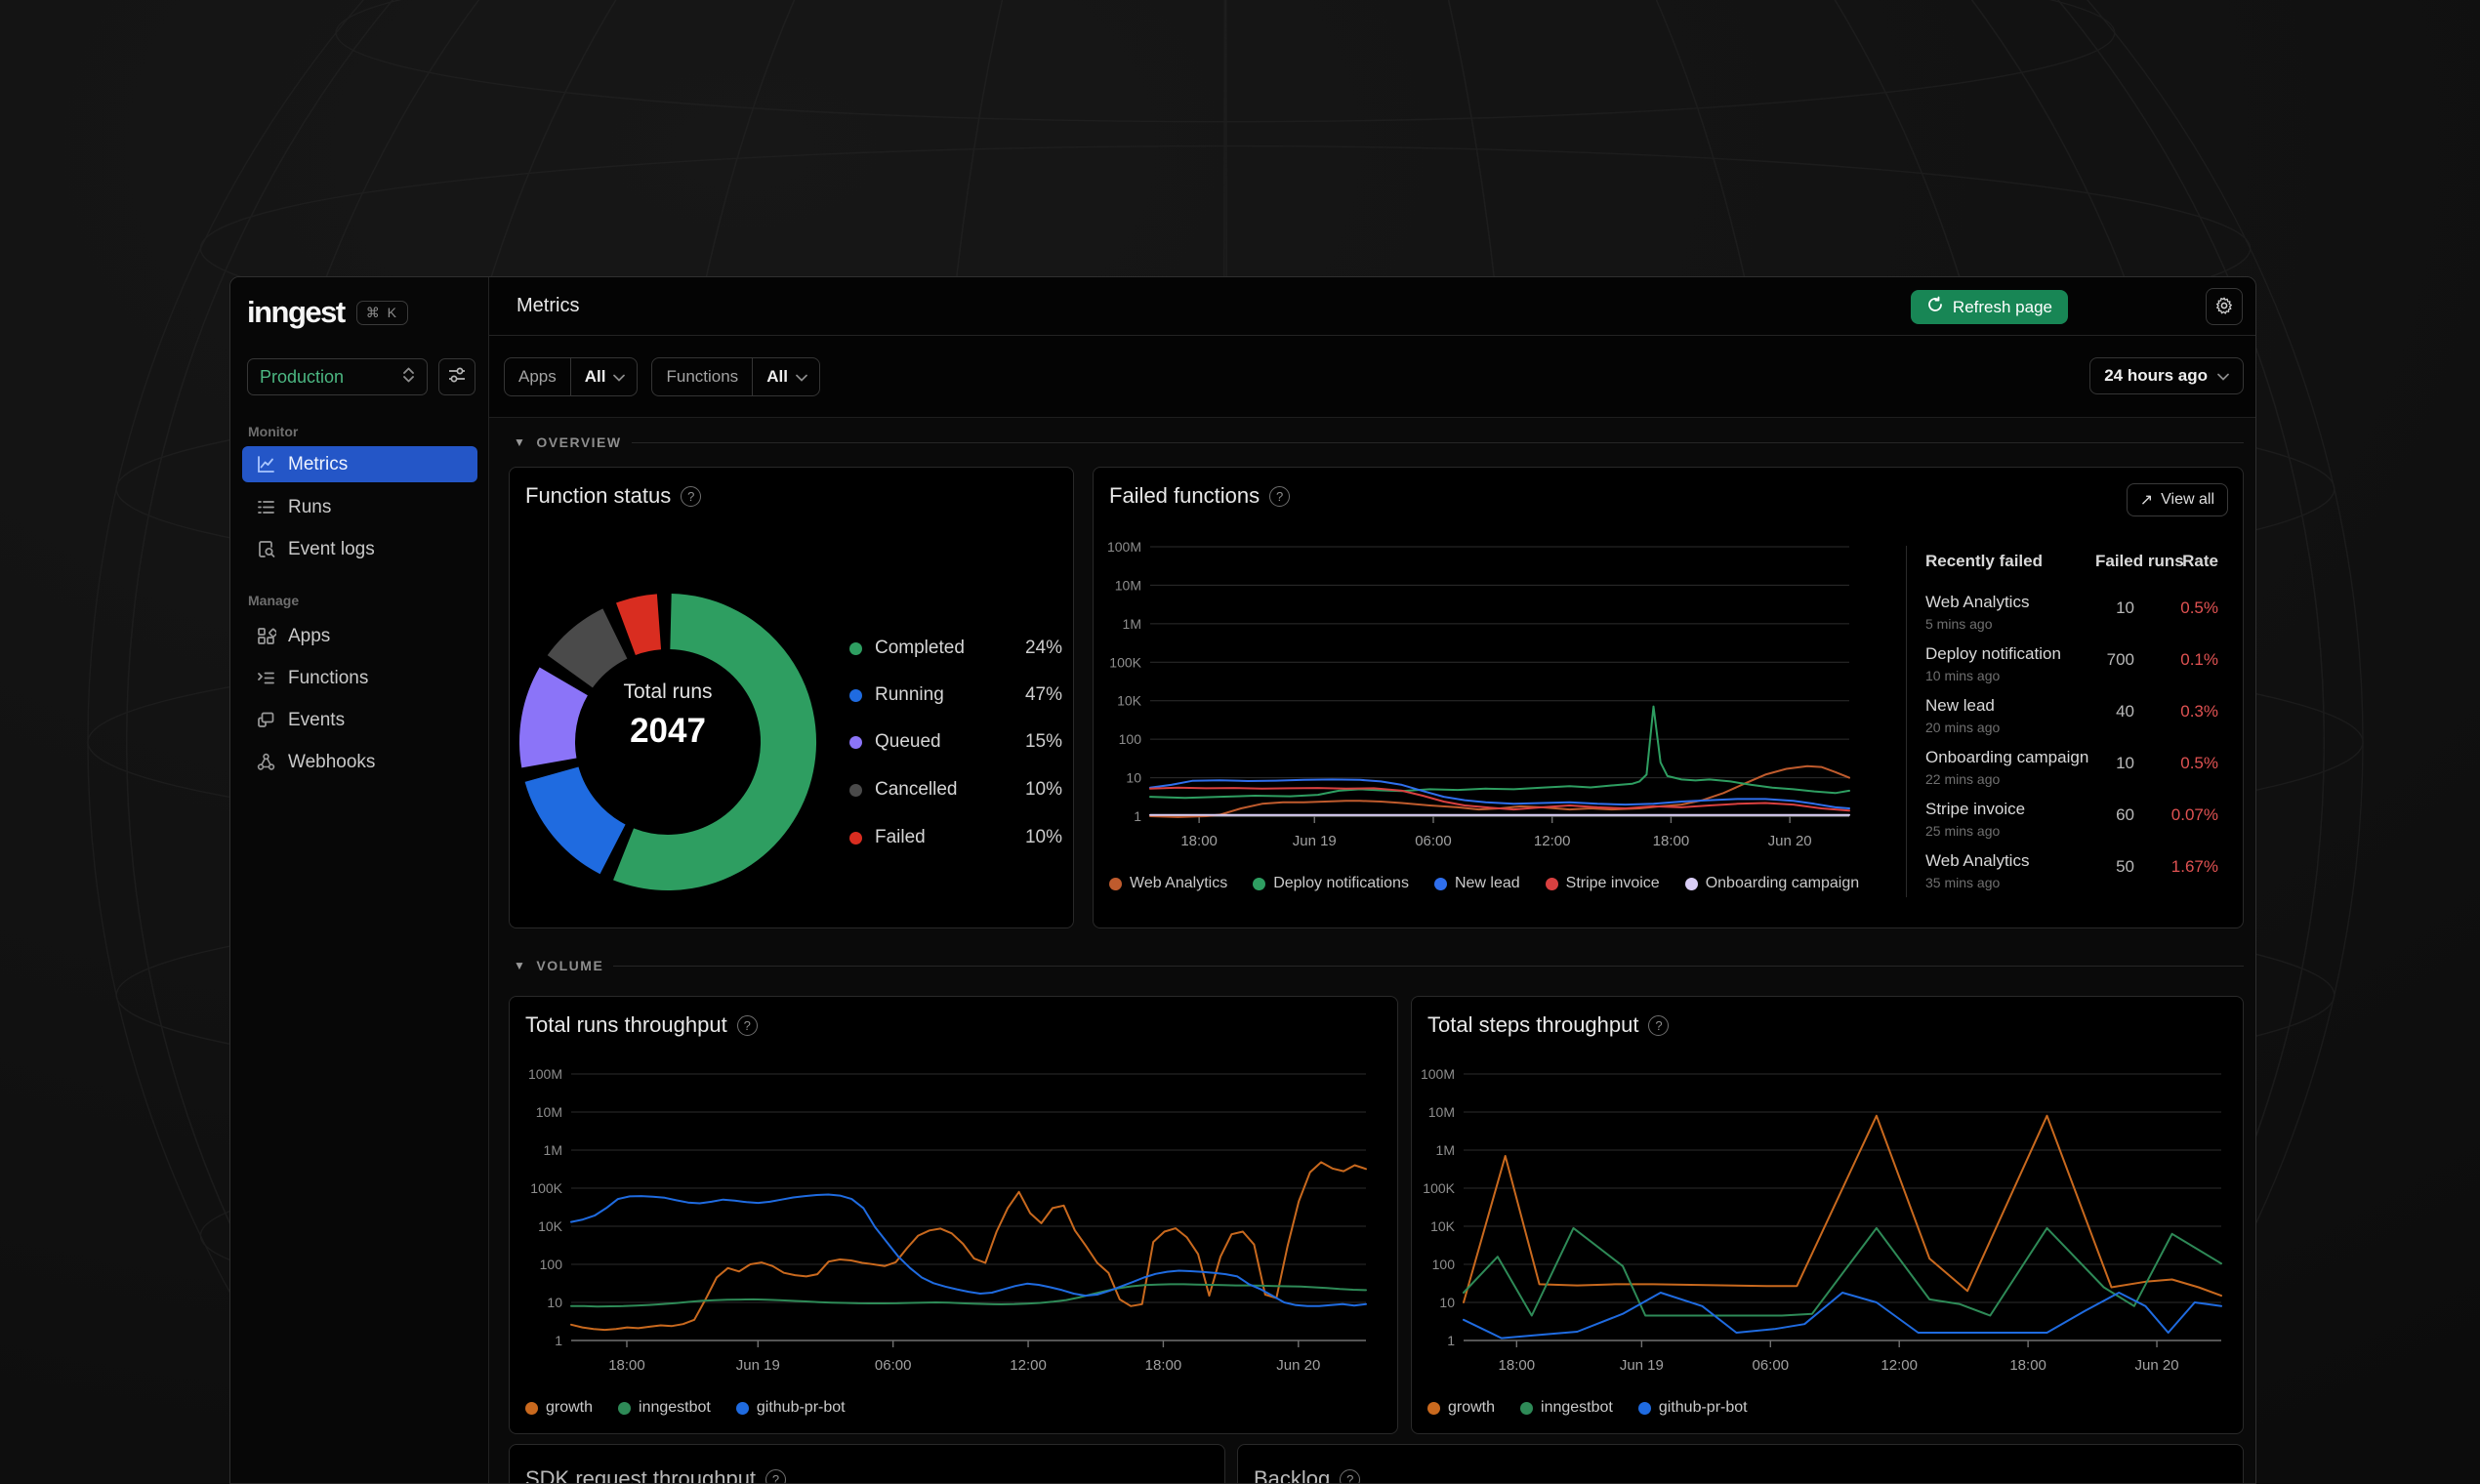 The height and width of the screenshot is (1484, 2480). I want to click on view-all-button: ↗ View all, so click(2177, 500).